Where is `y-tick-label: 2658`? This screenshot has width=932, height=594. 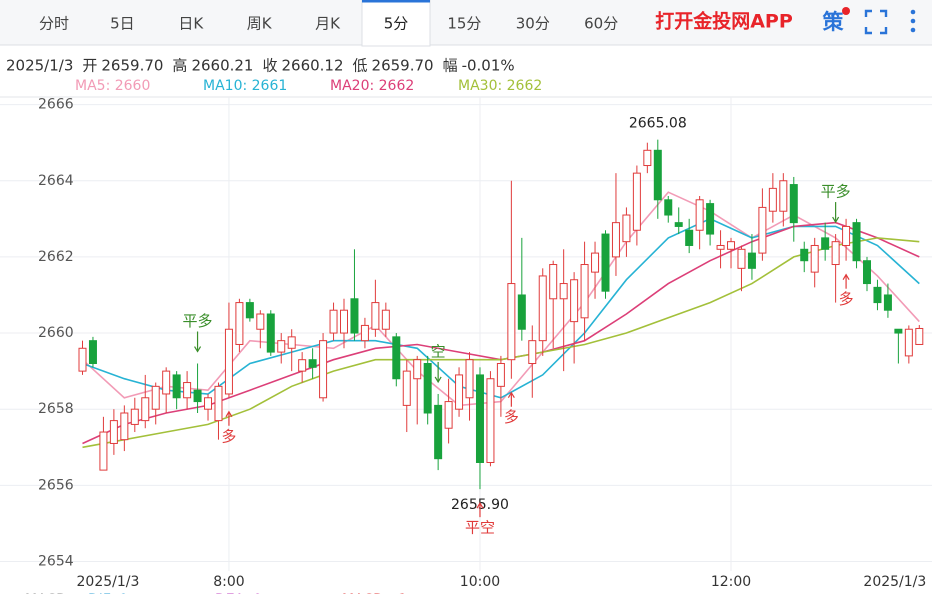 y-tick-label: 2658 is located at coordinates (56, 409).